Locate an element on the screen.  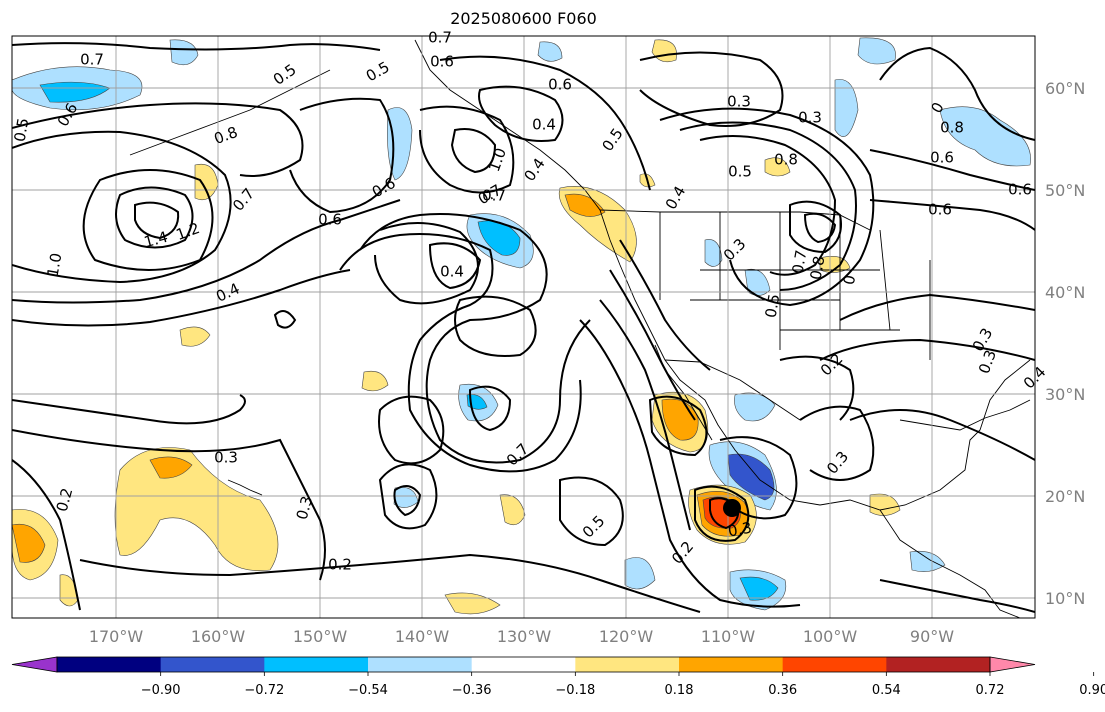
latitude-axis: 60°N 50°N 40°N 30°N 20°N 10°N is located at coordinates (1065, 343).